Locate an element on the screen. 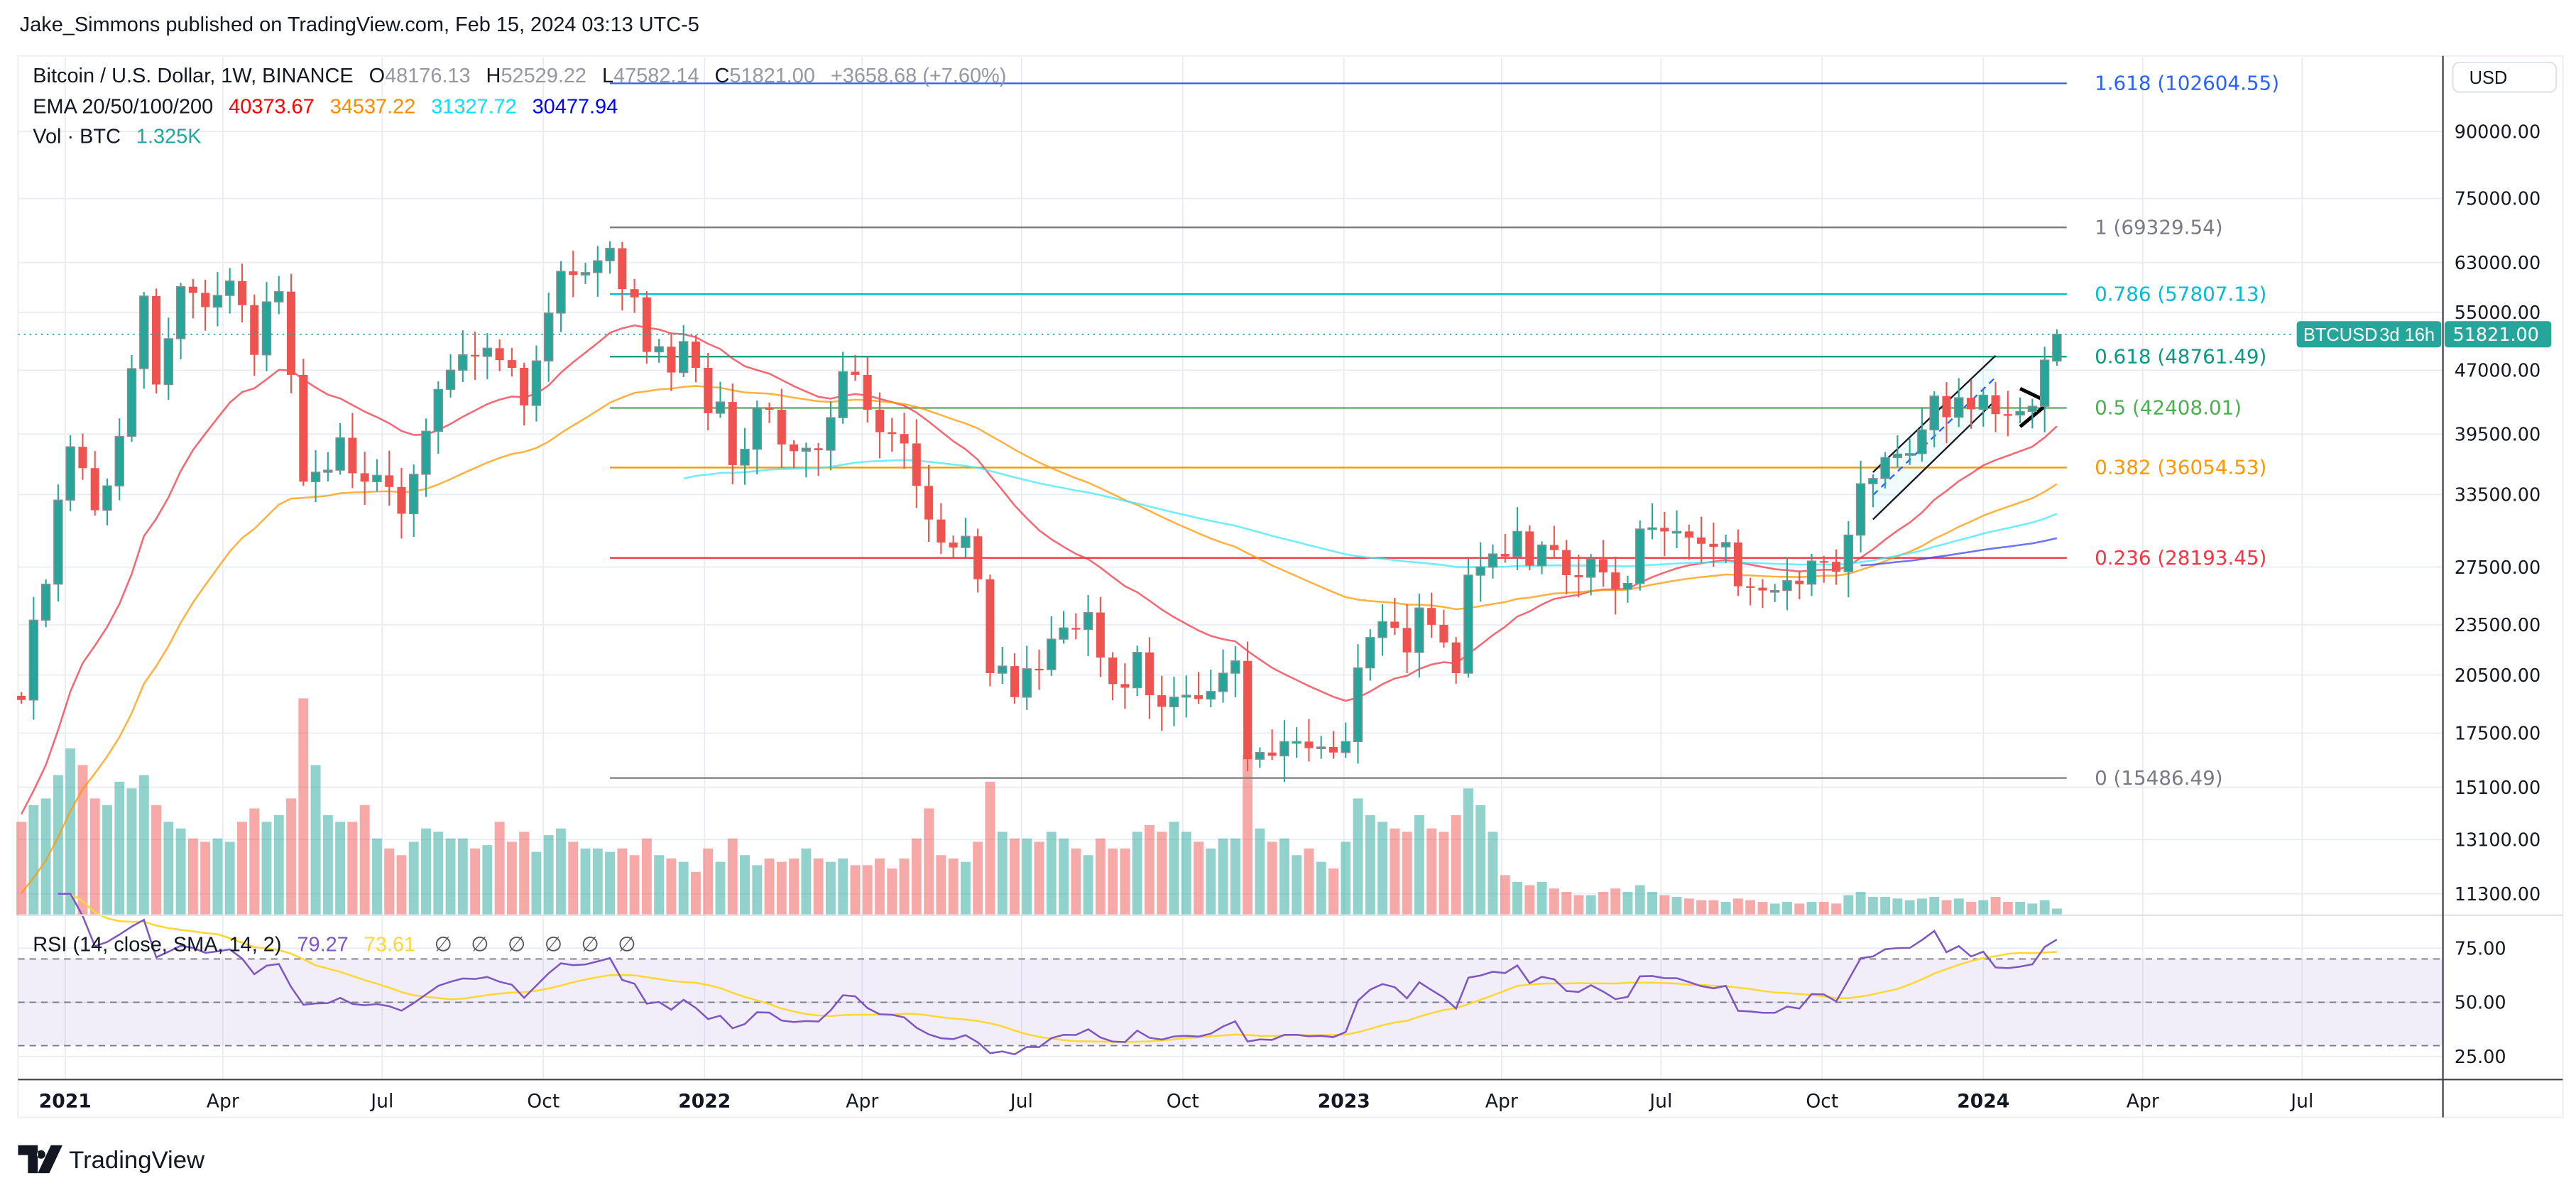 The height and width of the screenshot is (1188, 2576). time-tick-label: Oct is located at coordinates (1822, 1102).